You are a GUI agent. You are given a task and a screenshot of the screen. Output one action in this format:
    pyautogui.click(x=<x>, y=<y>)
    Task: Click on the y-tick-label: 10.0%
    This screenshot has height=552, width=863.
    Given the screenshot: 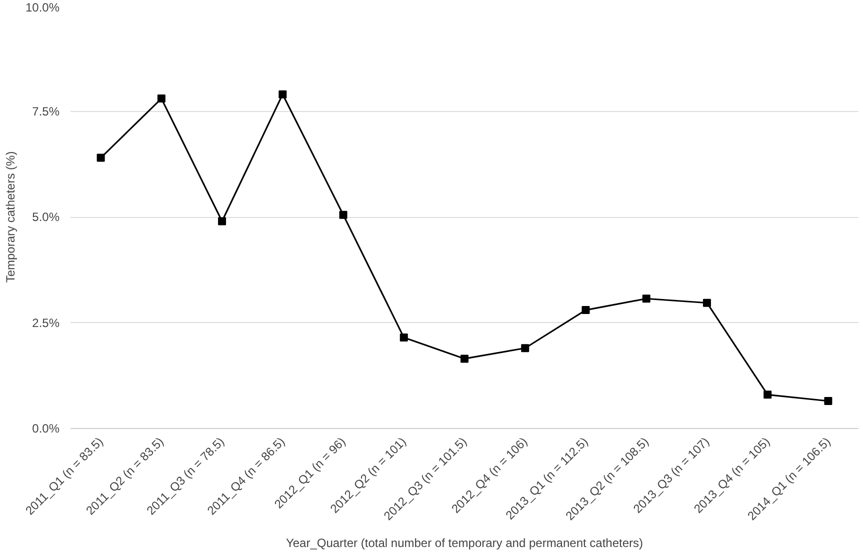 What is the action you would take?
    pyautogui.click(x=42, y=7)
    